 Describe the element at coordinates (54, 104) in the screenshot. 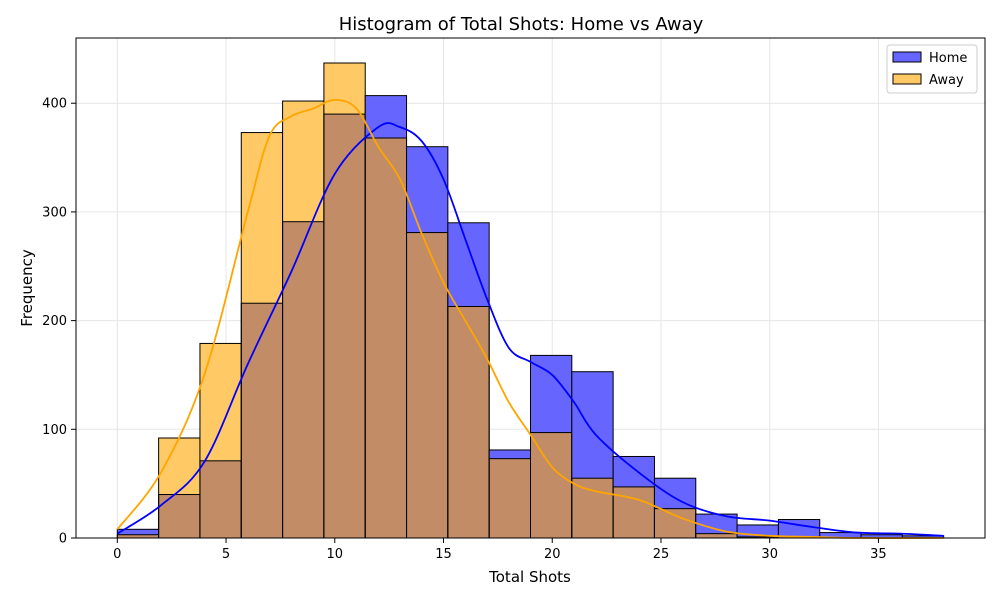

I see `y-tick-label: 400` at that location.